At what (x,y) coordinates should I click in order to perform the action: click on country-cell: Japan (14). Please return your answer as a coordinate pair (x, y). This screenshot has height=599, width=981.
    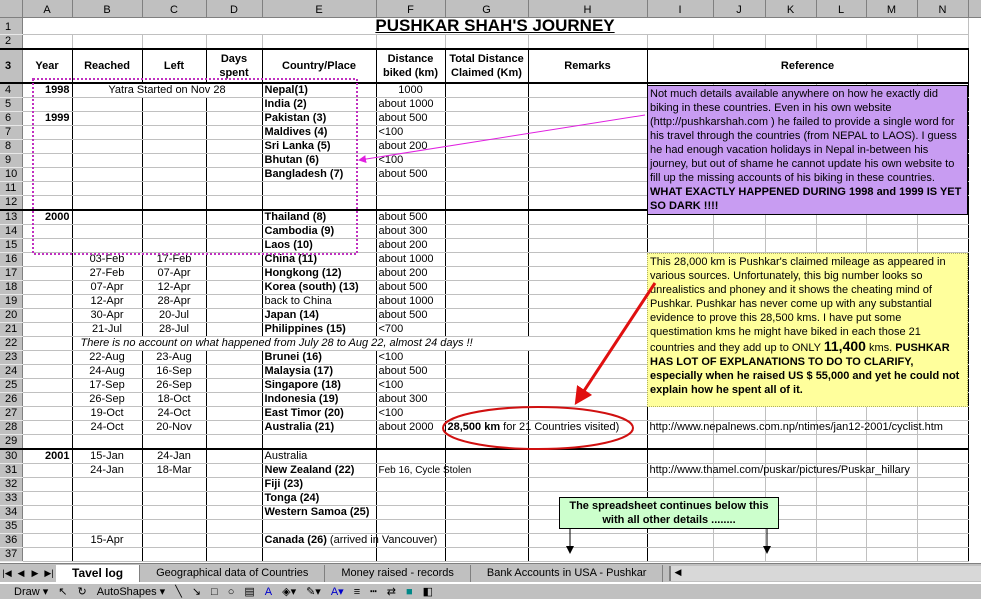
    Looking at the image, I should click on (319, 315).